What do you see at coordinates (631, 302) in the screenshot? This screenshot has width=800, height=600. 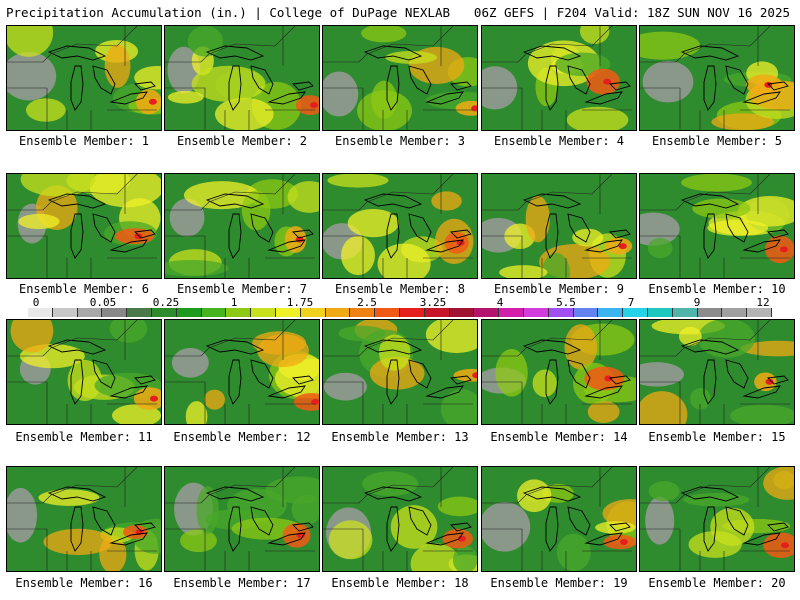 I see `colorbar-label: 7` at bounding box center [631, 302].